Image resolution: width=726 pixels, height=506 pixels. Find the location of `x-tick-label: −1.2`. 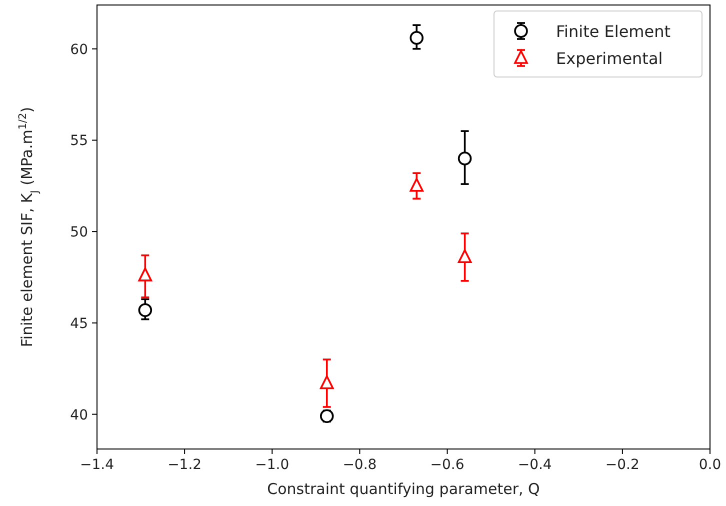

x-tick-label: −1.2 is located at coordinates (185, 465).